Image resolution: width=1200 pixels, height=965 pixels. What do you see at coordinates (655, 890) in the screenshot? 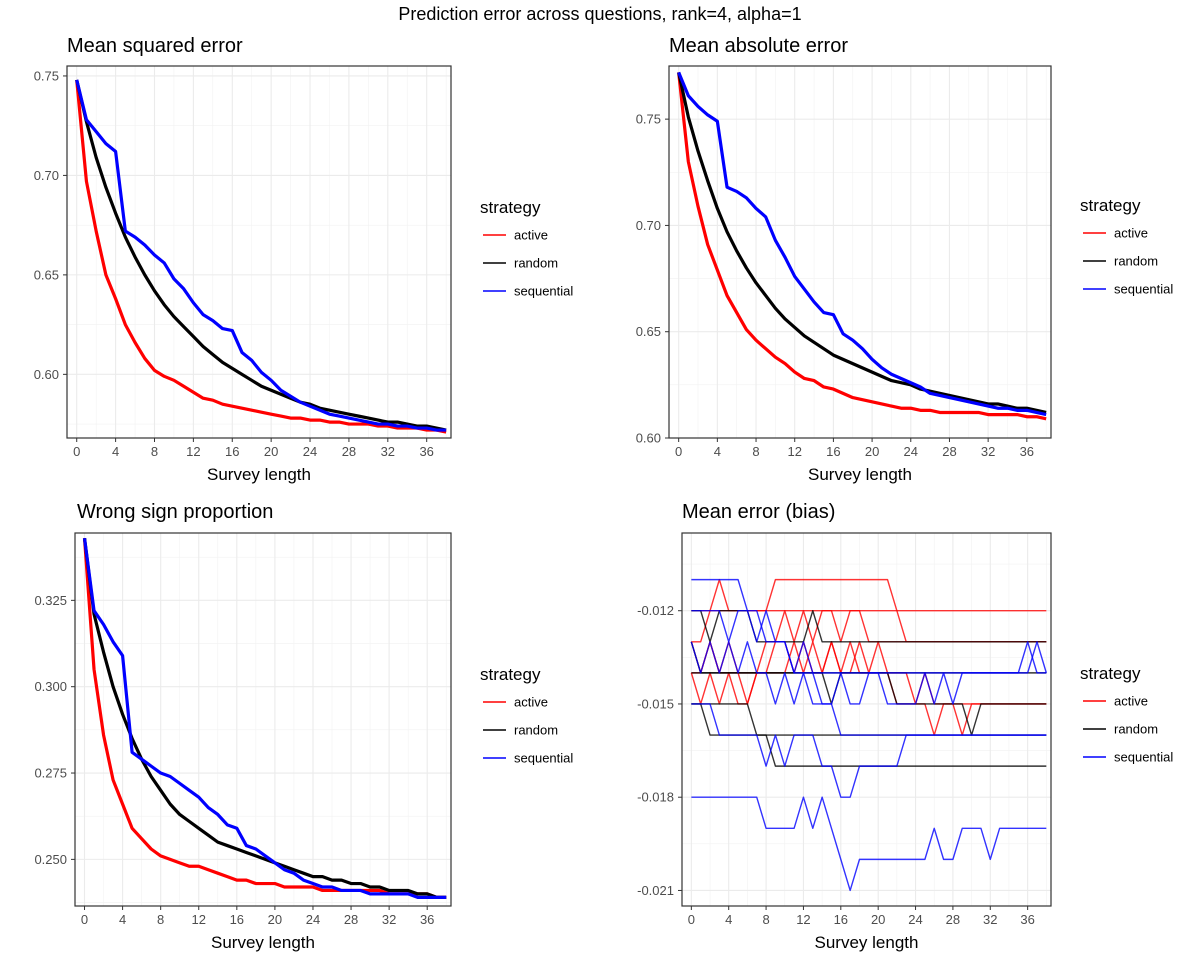
I see `y-tick-label: -0.021` at bounding box center [655, 890].